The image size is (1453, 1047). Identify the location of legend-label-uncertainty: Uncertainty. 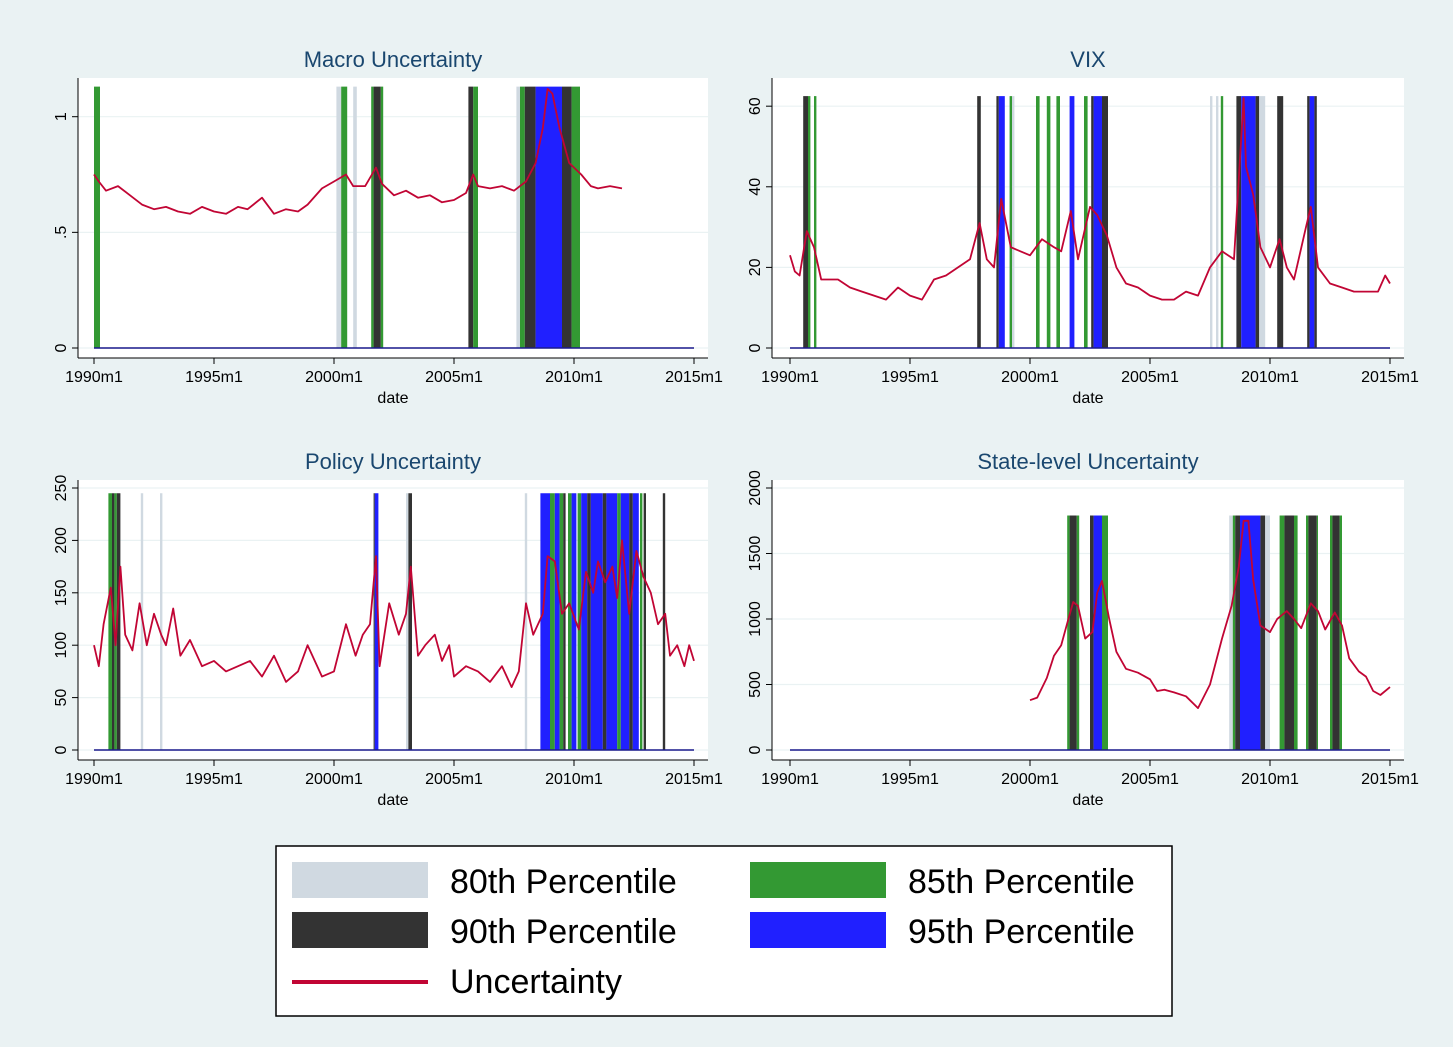
(536, 982).